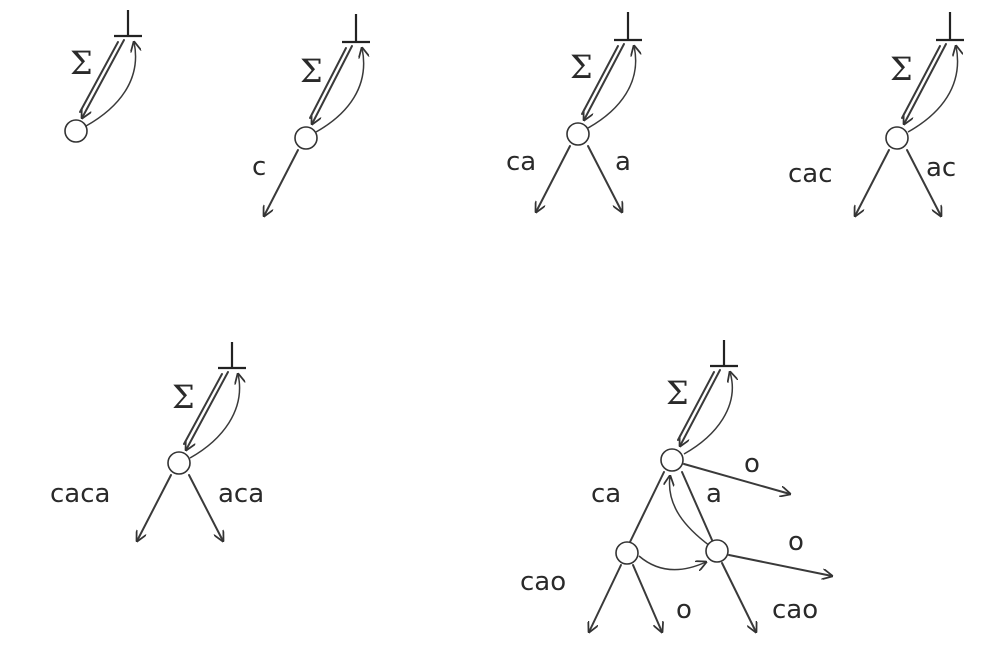  Describe the element at coordinates (80, 494) in the screenshot. I see `edge-label: caca` at that location.